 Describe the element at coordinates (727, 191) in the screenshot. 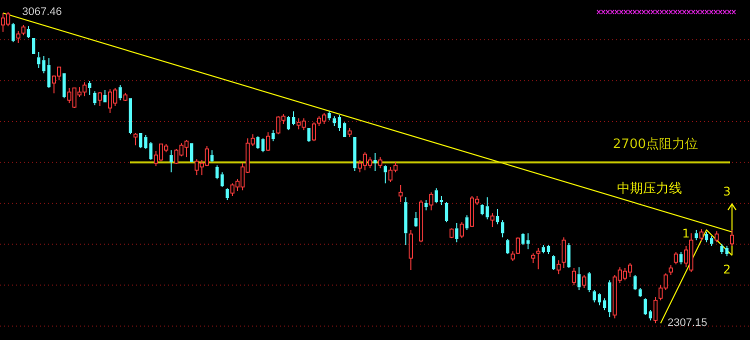

I see `annotation: 3` at that location.